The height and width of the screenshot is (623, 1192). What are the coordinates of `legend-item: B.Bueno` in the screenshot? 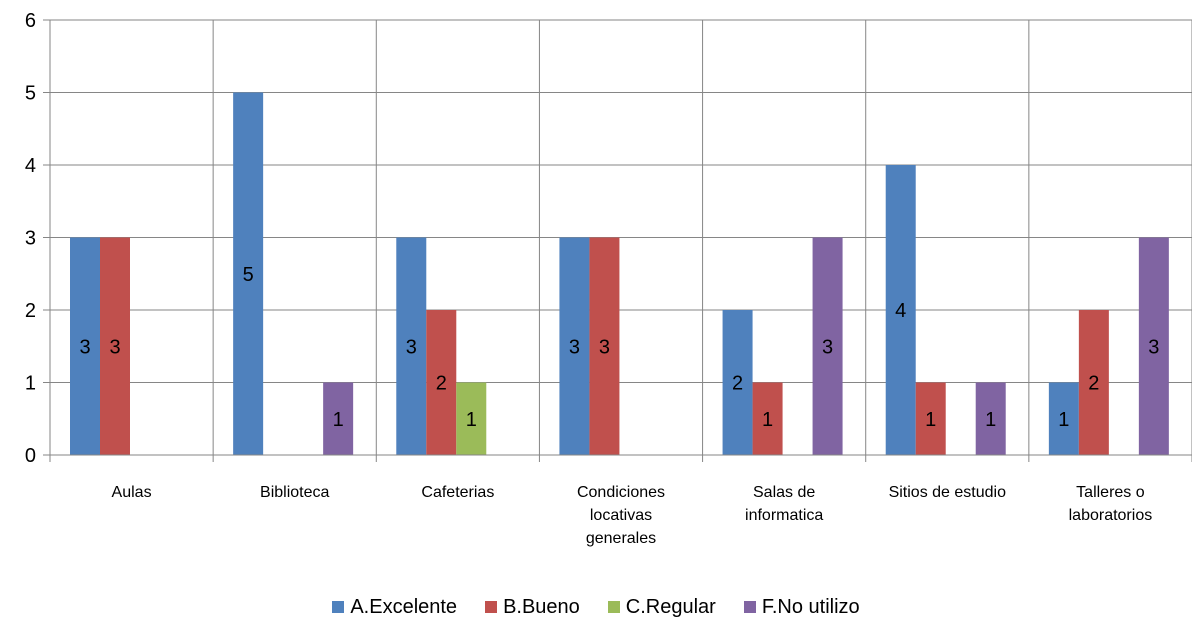 It's located at (532, 607).